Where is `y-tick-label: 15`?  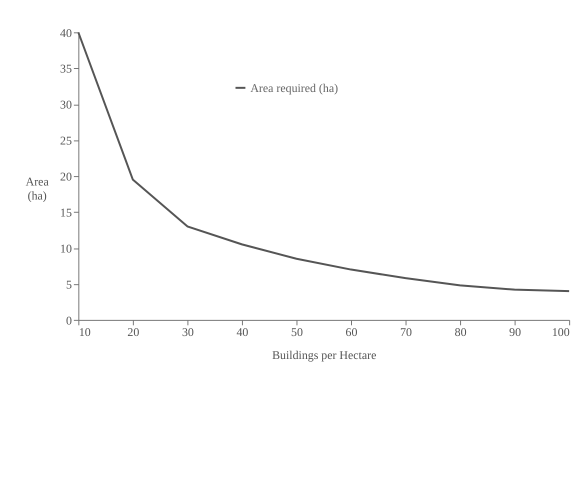 y-tick-label: 15 is located at coordinates (66, 212).